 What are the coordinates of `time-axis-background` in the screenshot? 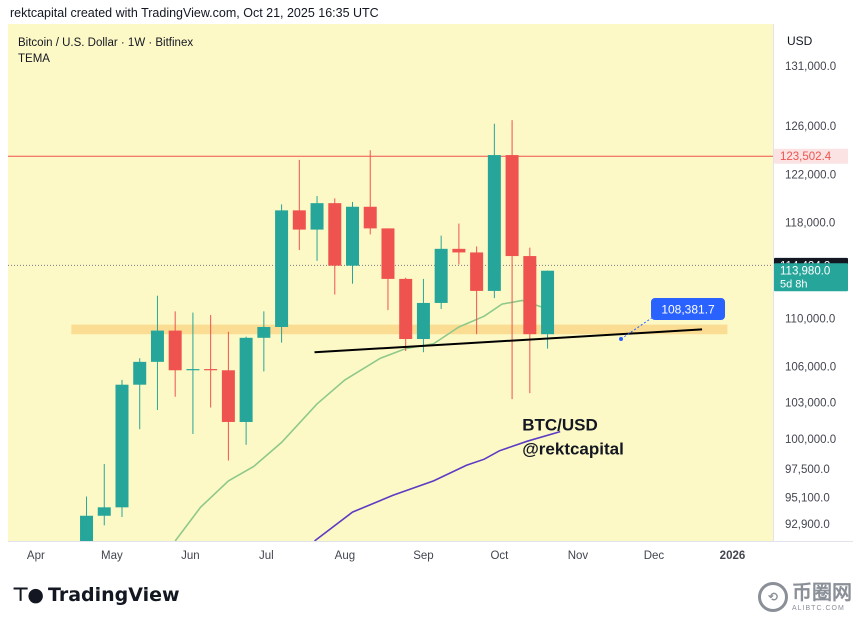 It's located at (430, 555).